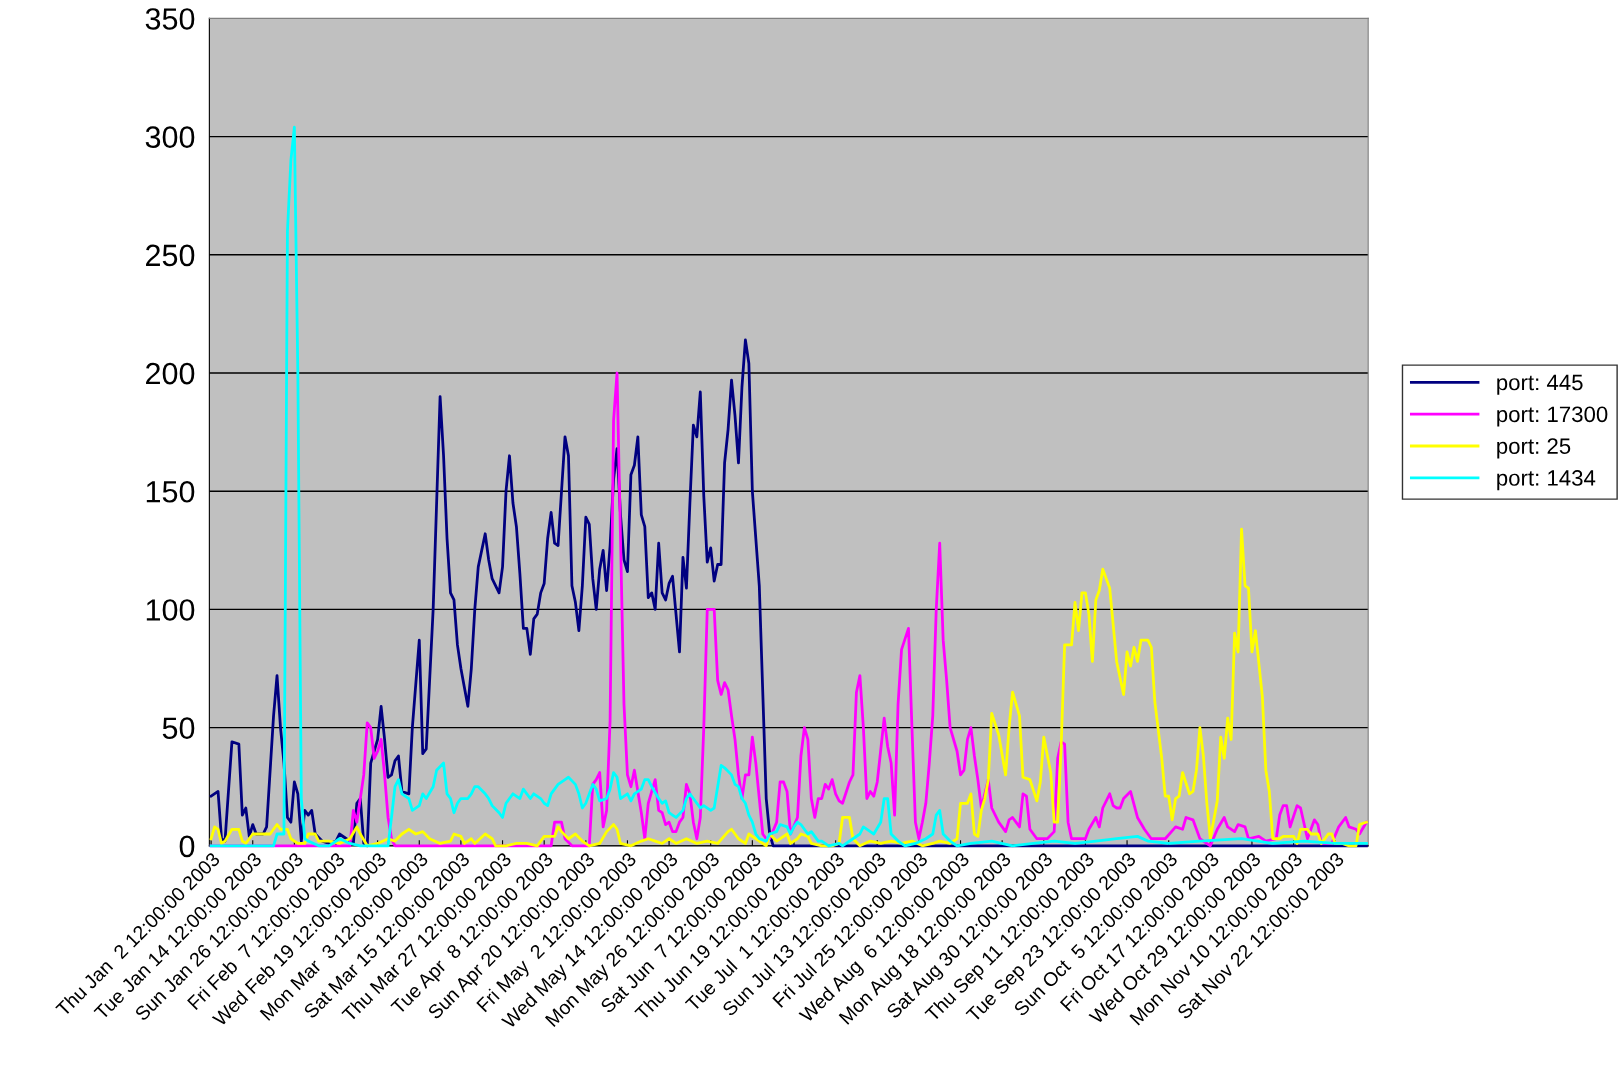 This screenshot has width=1623, height=1083. What do you see at coordinates (170, 491) in the screenshot?
I see `y-tick-label: 150` at bounding box center [170, 491].